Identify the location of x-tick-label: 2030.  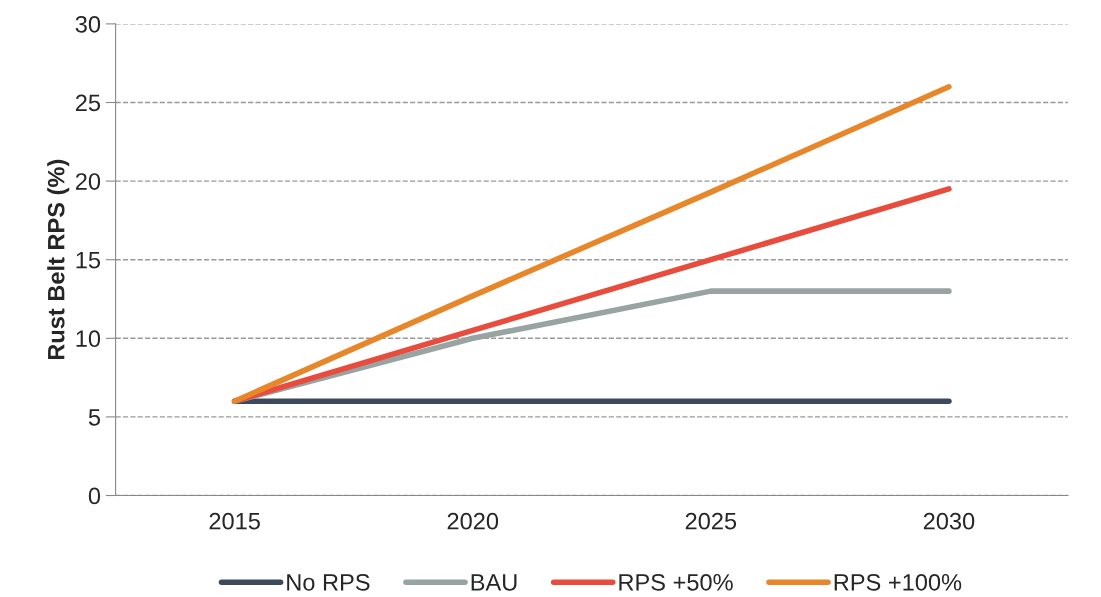
(949, 521).